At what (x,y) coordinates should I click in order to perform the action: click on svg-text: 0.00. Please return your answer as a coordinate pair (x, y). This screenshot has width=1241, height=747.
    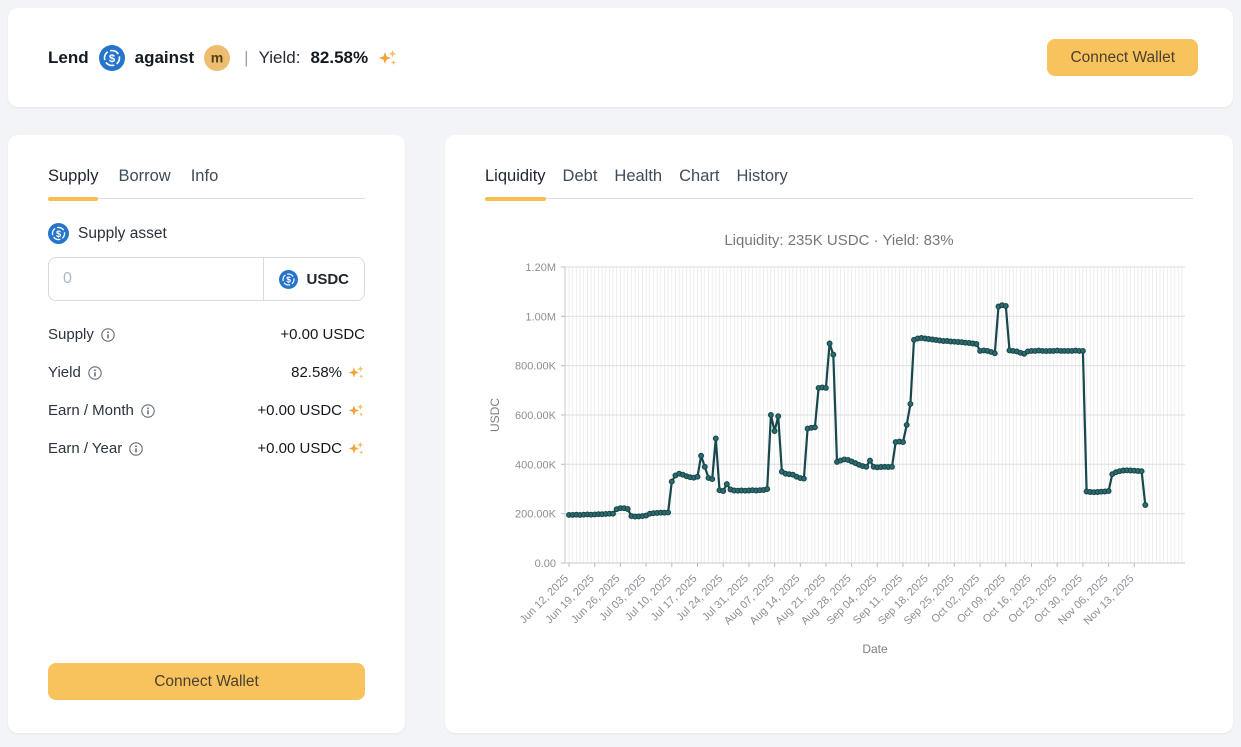
    Looking at the image, I should click on (545, 564).